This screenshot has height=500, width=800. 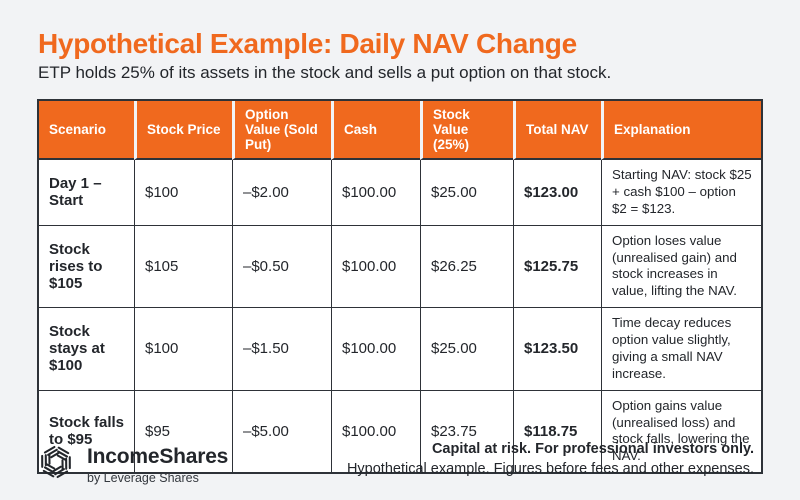 What do you see at coordinates (281, 266) in the screenshot?
I see `cell-option-value: –$0.50` at bounding box center [281, 266].